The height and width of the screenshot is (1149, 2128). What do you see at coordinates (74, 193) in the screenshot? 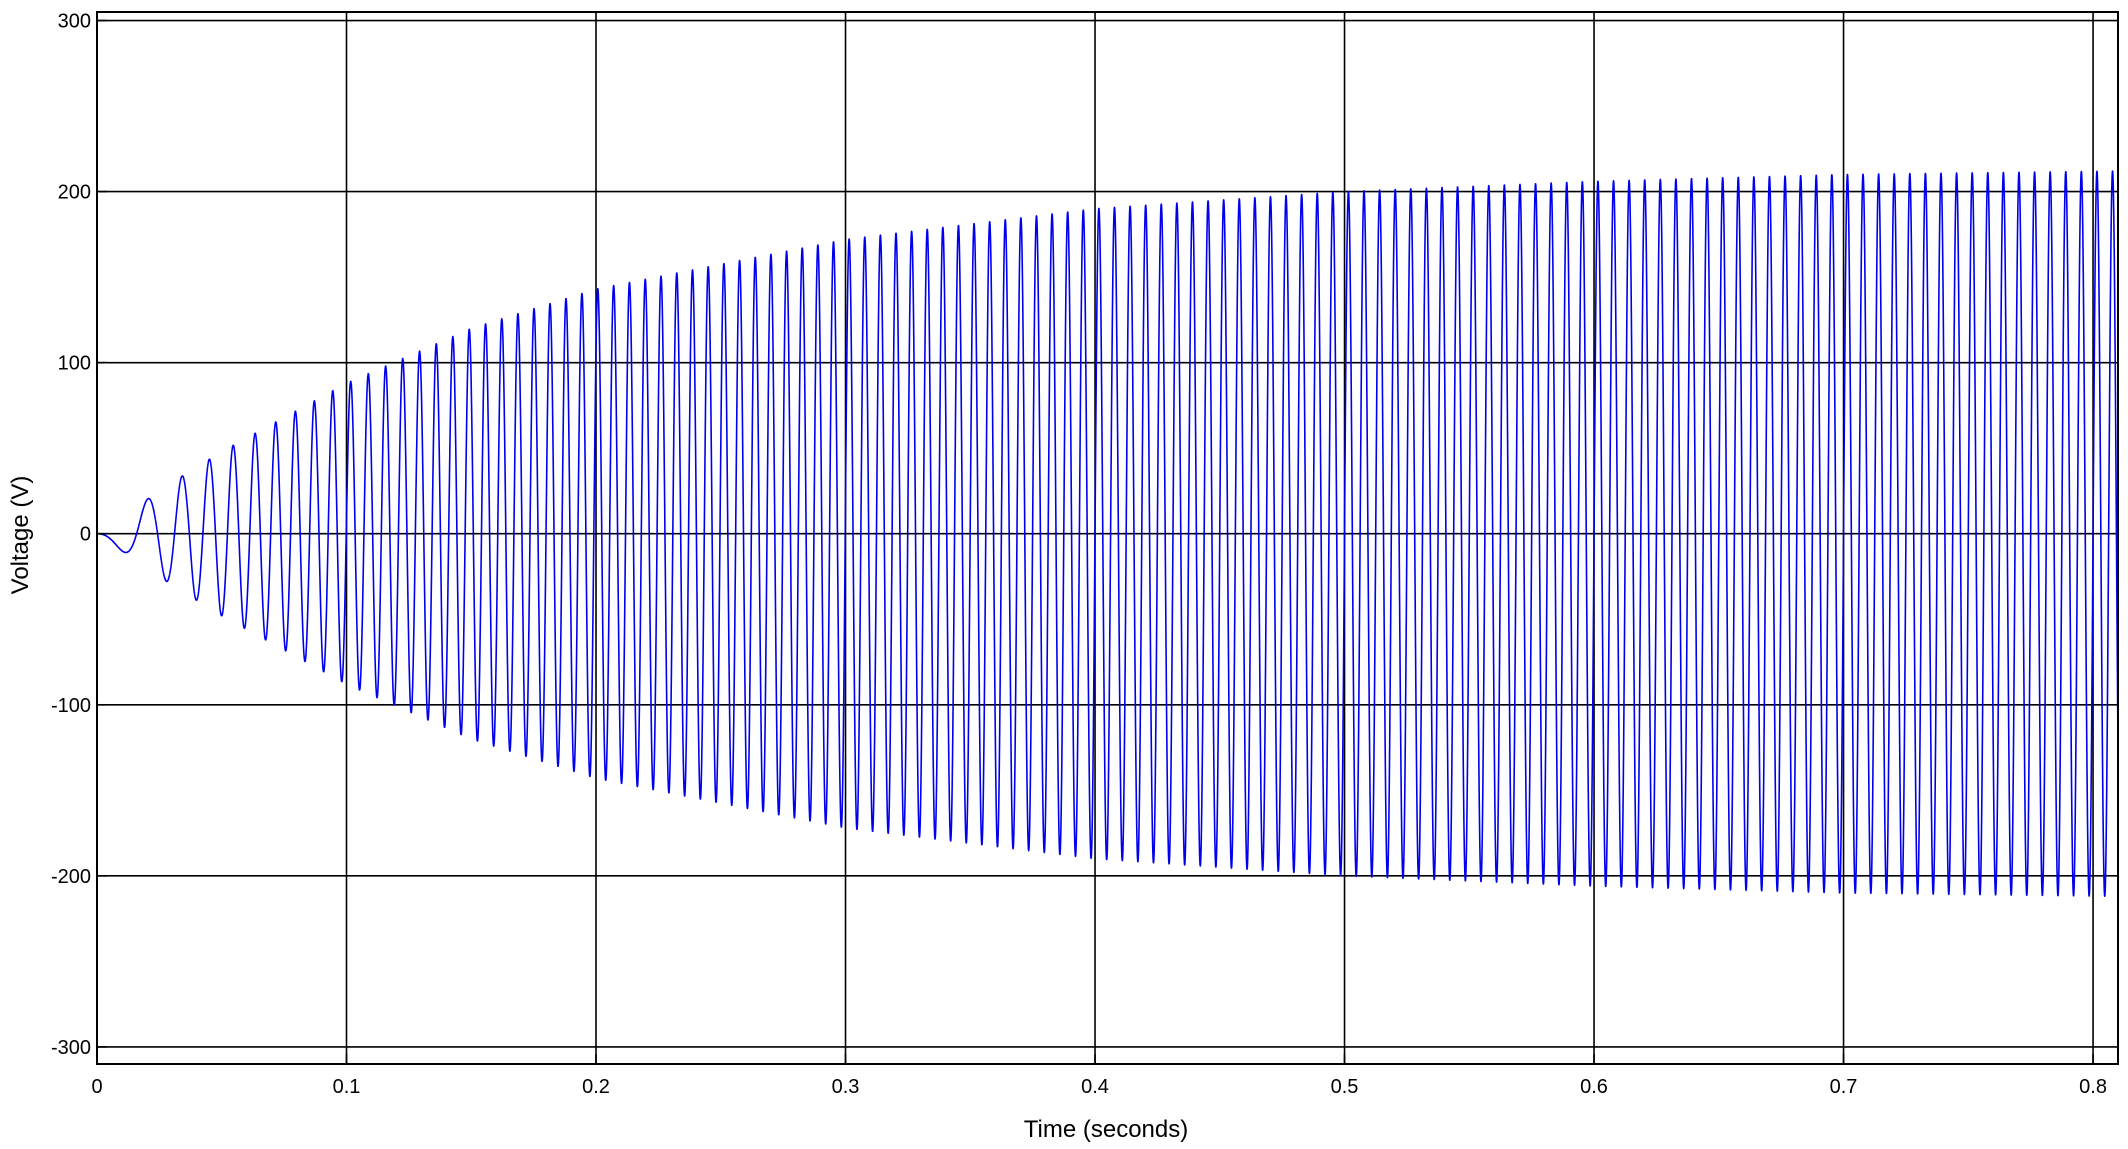
I see `y-tick-label: 200` at bounding box center [74, 193].